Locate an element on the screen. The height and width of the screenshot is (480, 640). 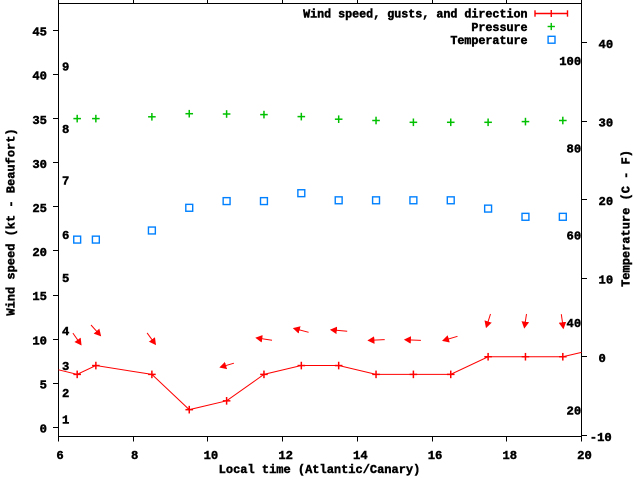
svg-text: 80 is located at coordinates (574, 149).